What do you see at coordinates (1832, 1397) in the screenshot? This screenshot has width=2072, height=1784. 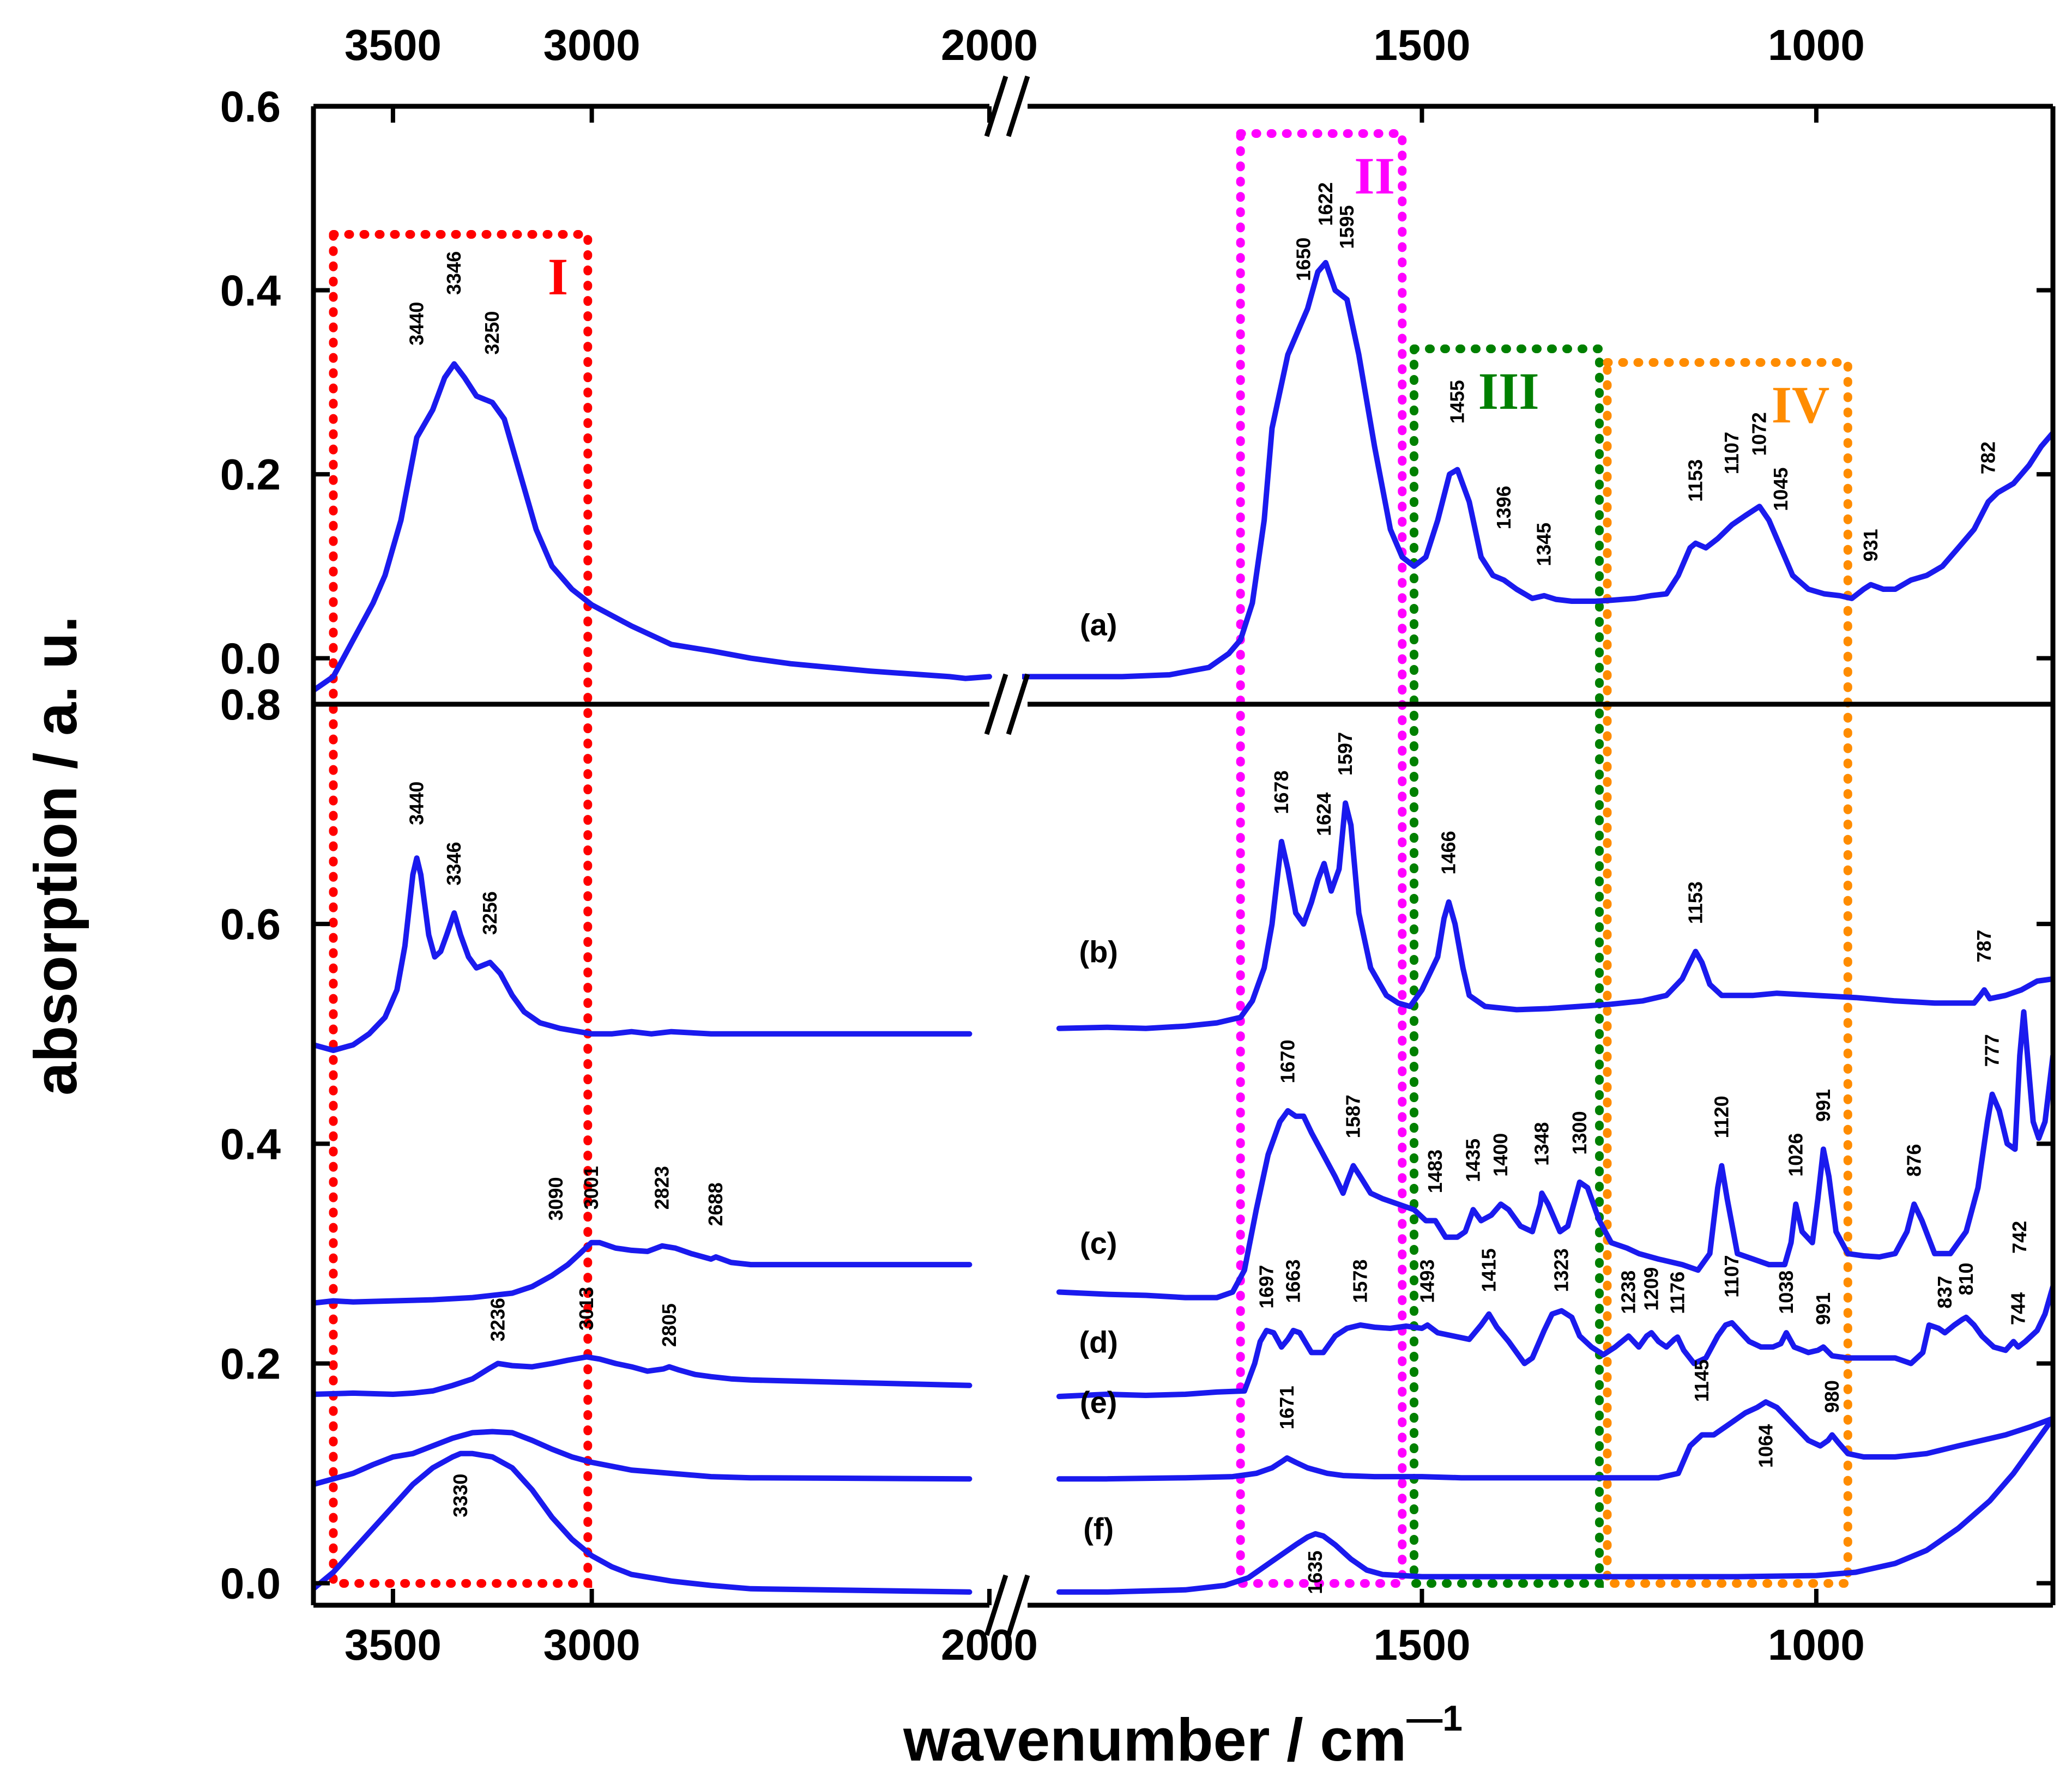 I see `peak-label-e-980: 980` at bounding box center [1832, 1397].